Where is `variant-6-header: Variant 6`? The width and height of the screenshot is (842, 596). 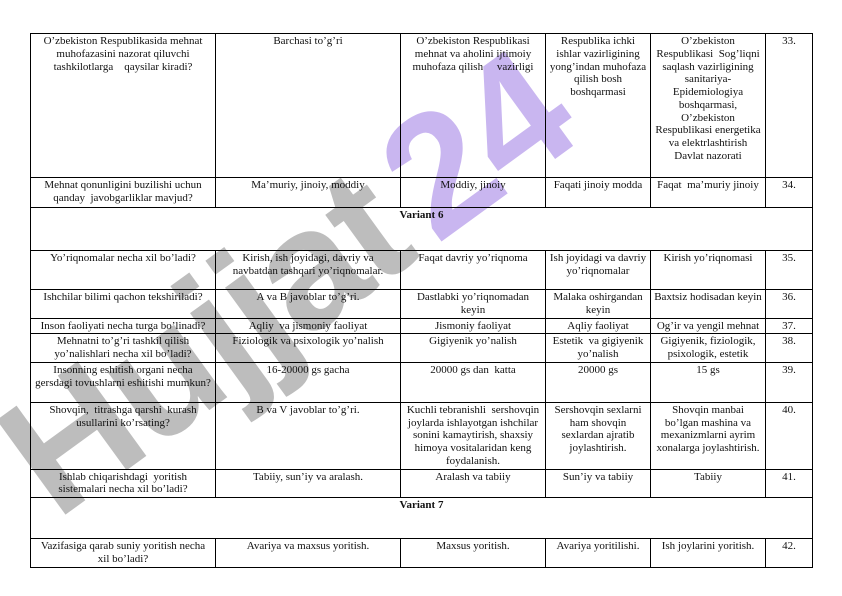 variant-6-header: Variant 6 is located at coordinates (421, 229).